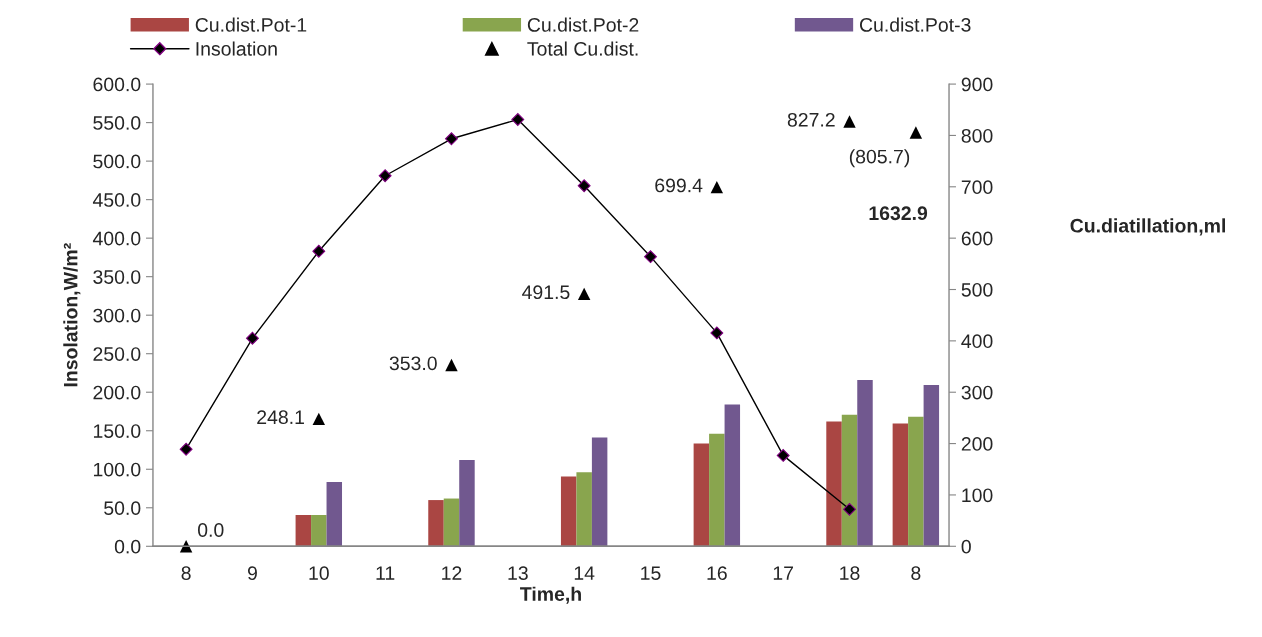 The height and width of the screenshot is (637, 1262). Describe the element at coordinates (117, 277) in the screenshot. I see `y-tick-label: 350.0` at that location.